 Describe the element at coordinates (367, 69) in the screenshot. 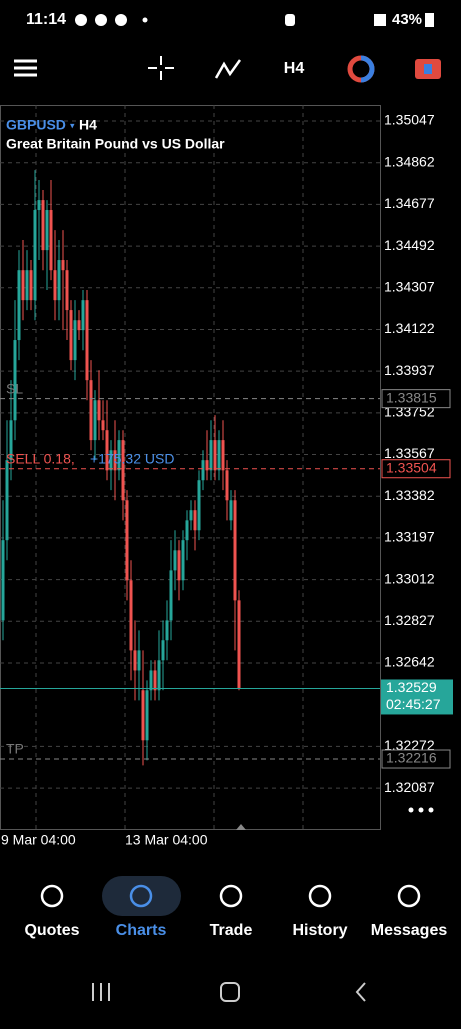

I see `objects-button-half` at that location.